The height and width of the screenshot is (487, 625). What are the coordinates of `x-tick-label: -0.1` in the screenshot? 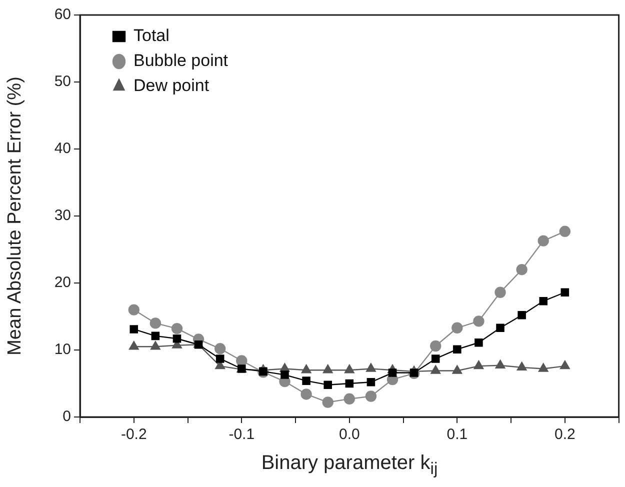 It's located at (241, 435).